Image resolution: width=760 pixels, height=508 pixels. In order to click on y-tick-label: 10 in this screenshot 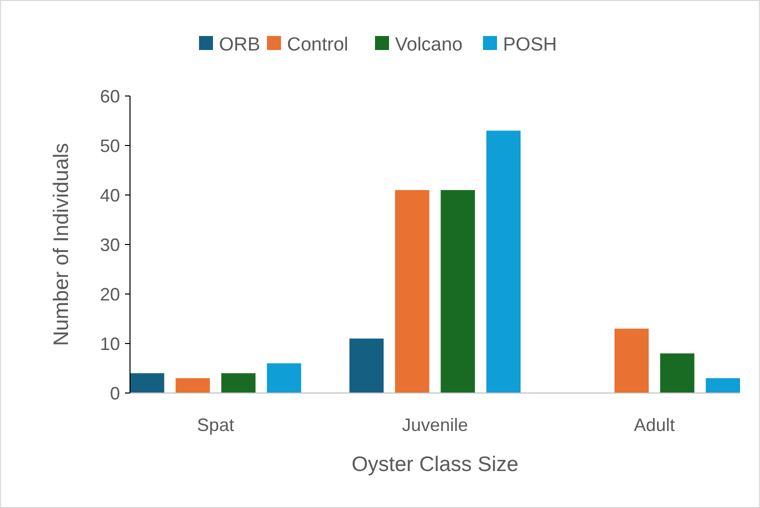, I will do `click(110, 344)`.